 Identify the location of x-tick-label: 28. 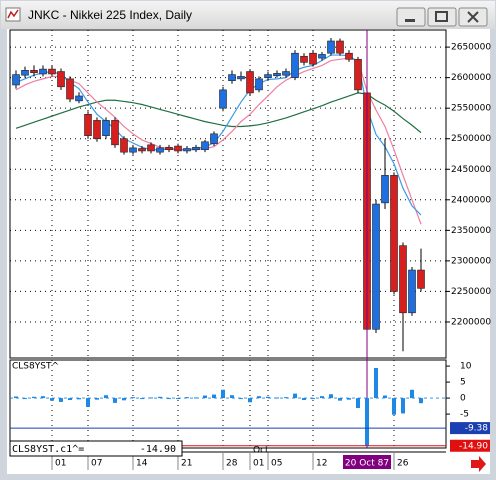
(232, 464).